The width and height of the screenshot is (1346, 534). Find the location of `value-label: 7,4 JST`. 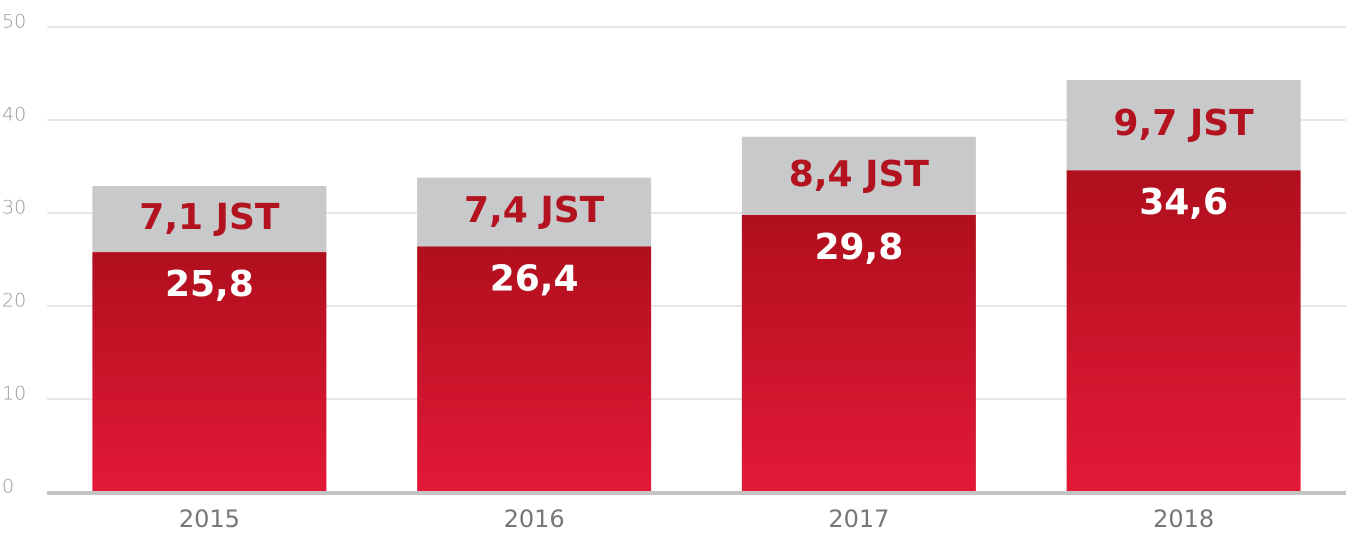

value-label: 7,4 JST is located at coordinates (534, 210).